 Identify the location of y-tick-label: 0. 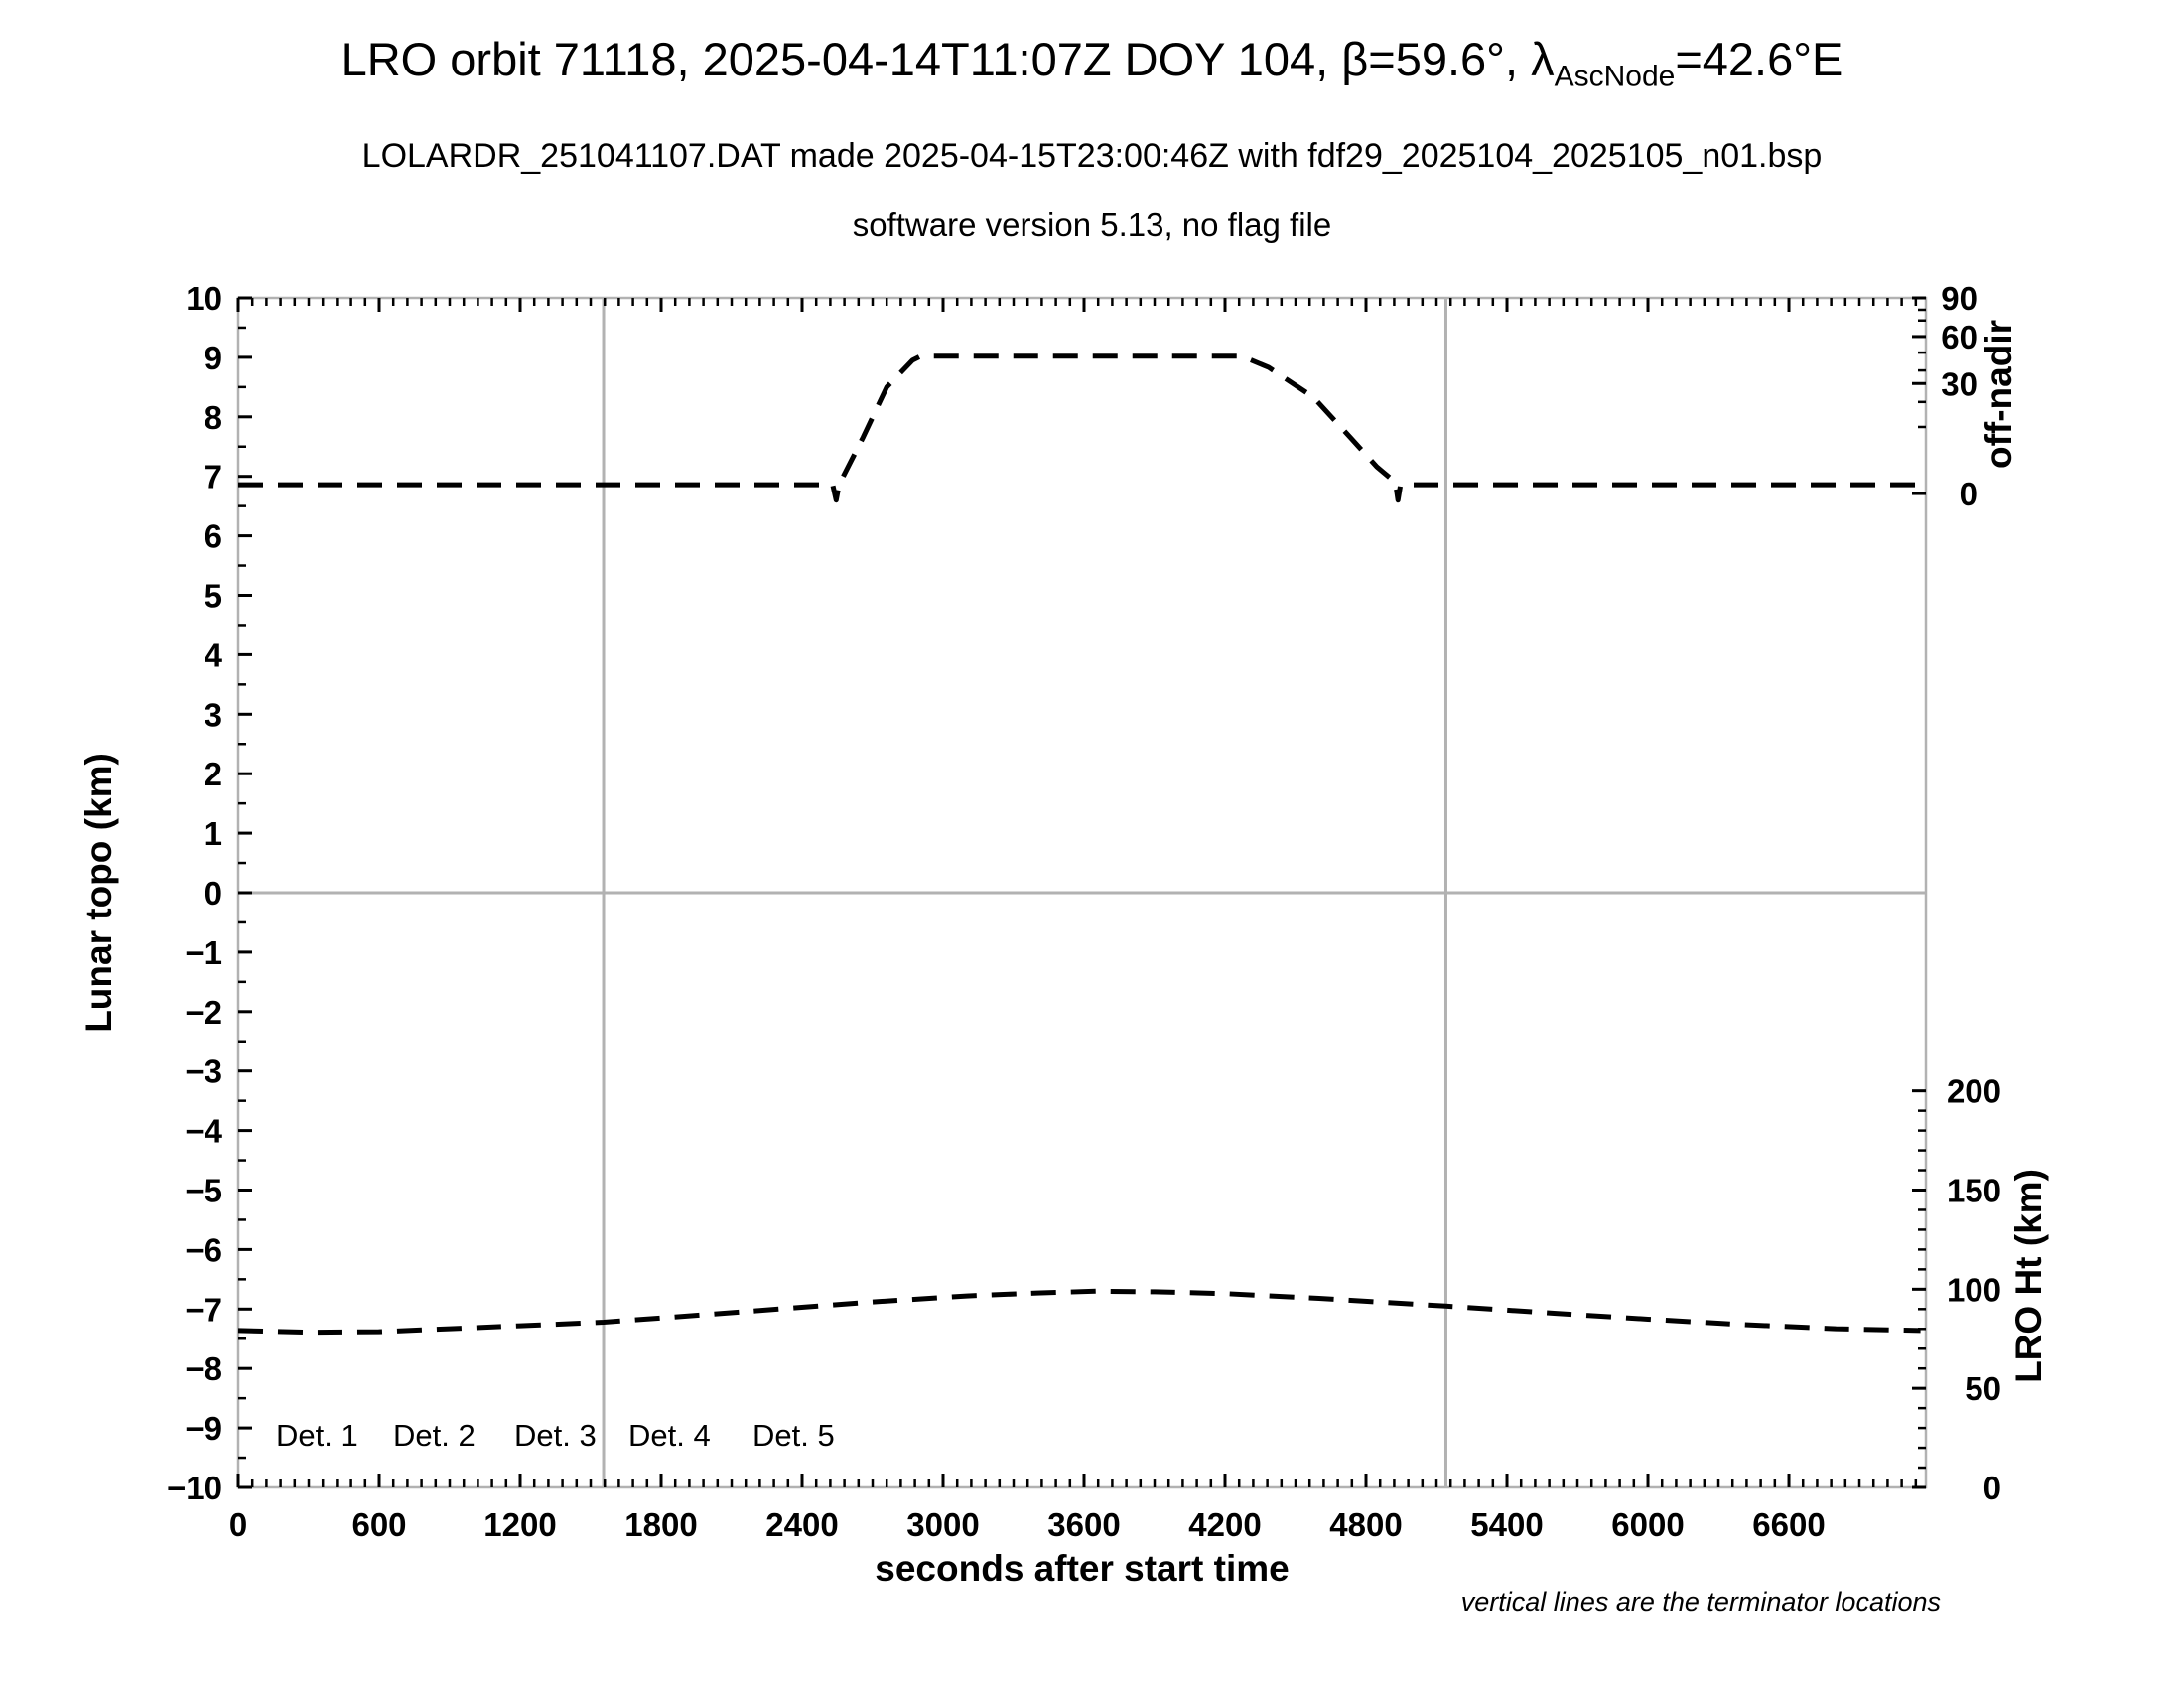
(213, 893).